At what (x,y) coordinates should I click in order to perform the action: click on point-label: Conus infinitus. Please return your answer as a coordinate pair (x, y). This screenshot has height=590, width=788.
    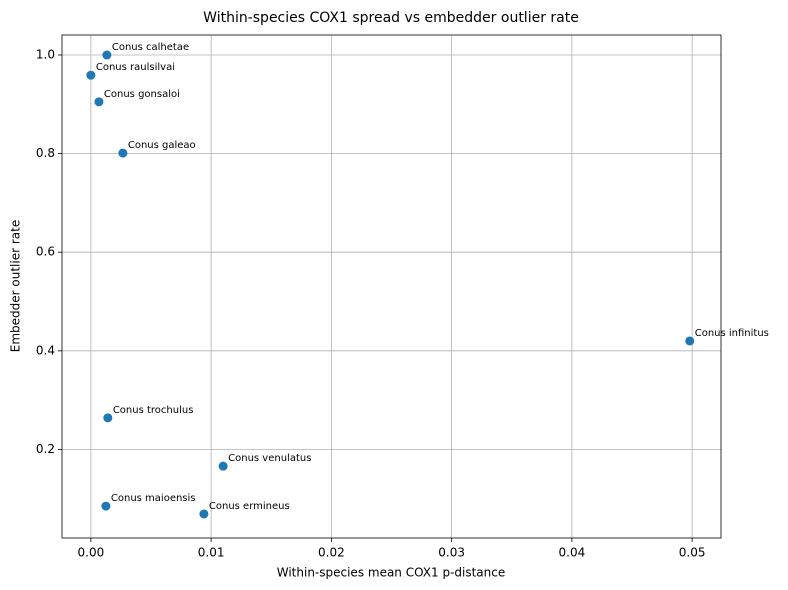
    Looking at the image, I should click on (732, 333).